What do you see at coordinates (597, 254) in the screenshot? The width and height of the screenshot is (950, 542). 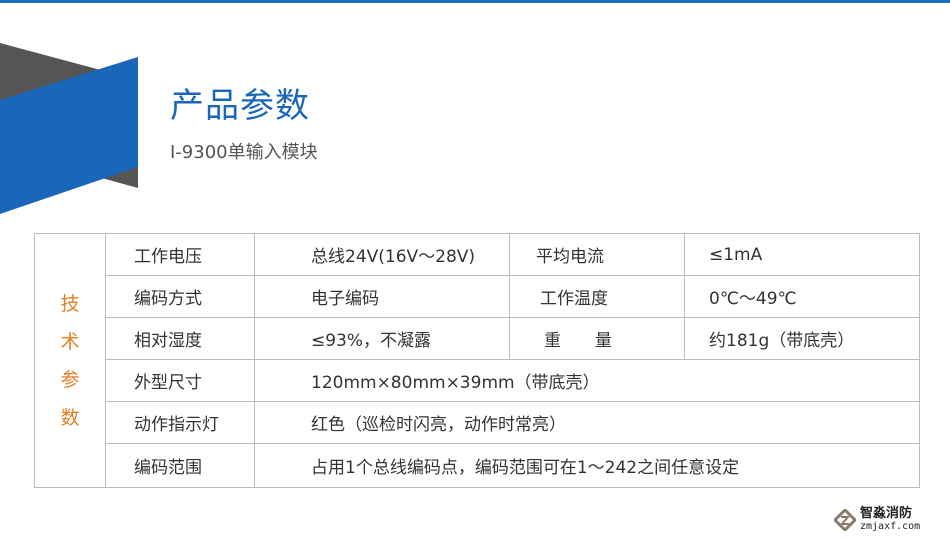 I see `spec-key: 平均电流` at bounding box center [597, 254].